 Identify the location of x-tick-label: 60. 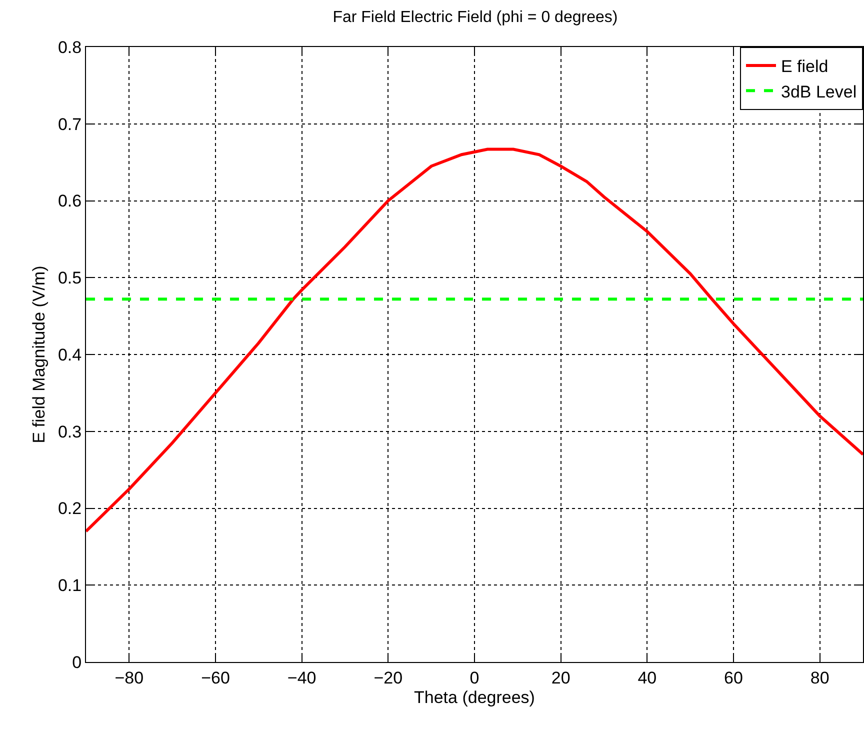
(733, 678).